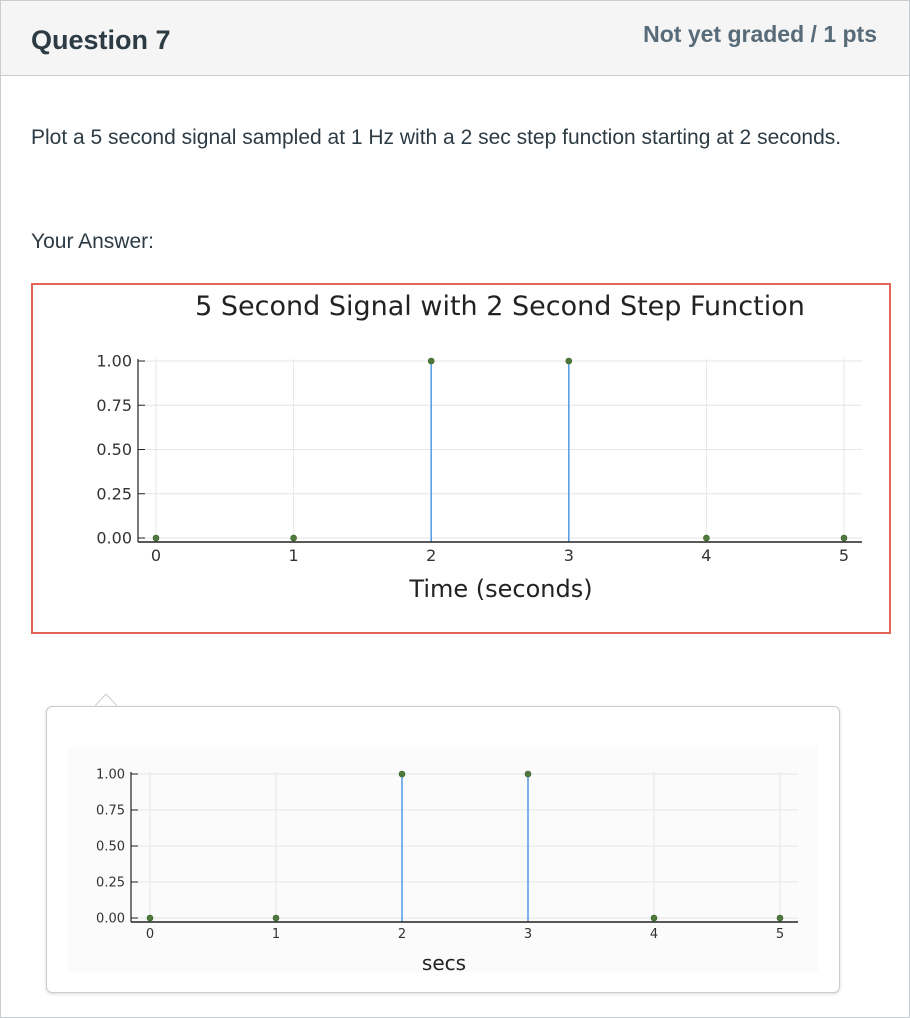 The image size is (910, 1018). Describe the element at coordinates (92, 241) in the screenshot. I see `answer-label: Your Answer:` at that location.